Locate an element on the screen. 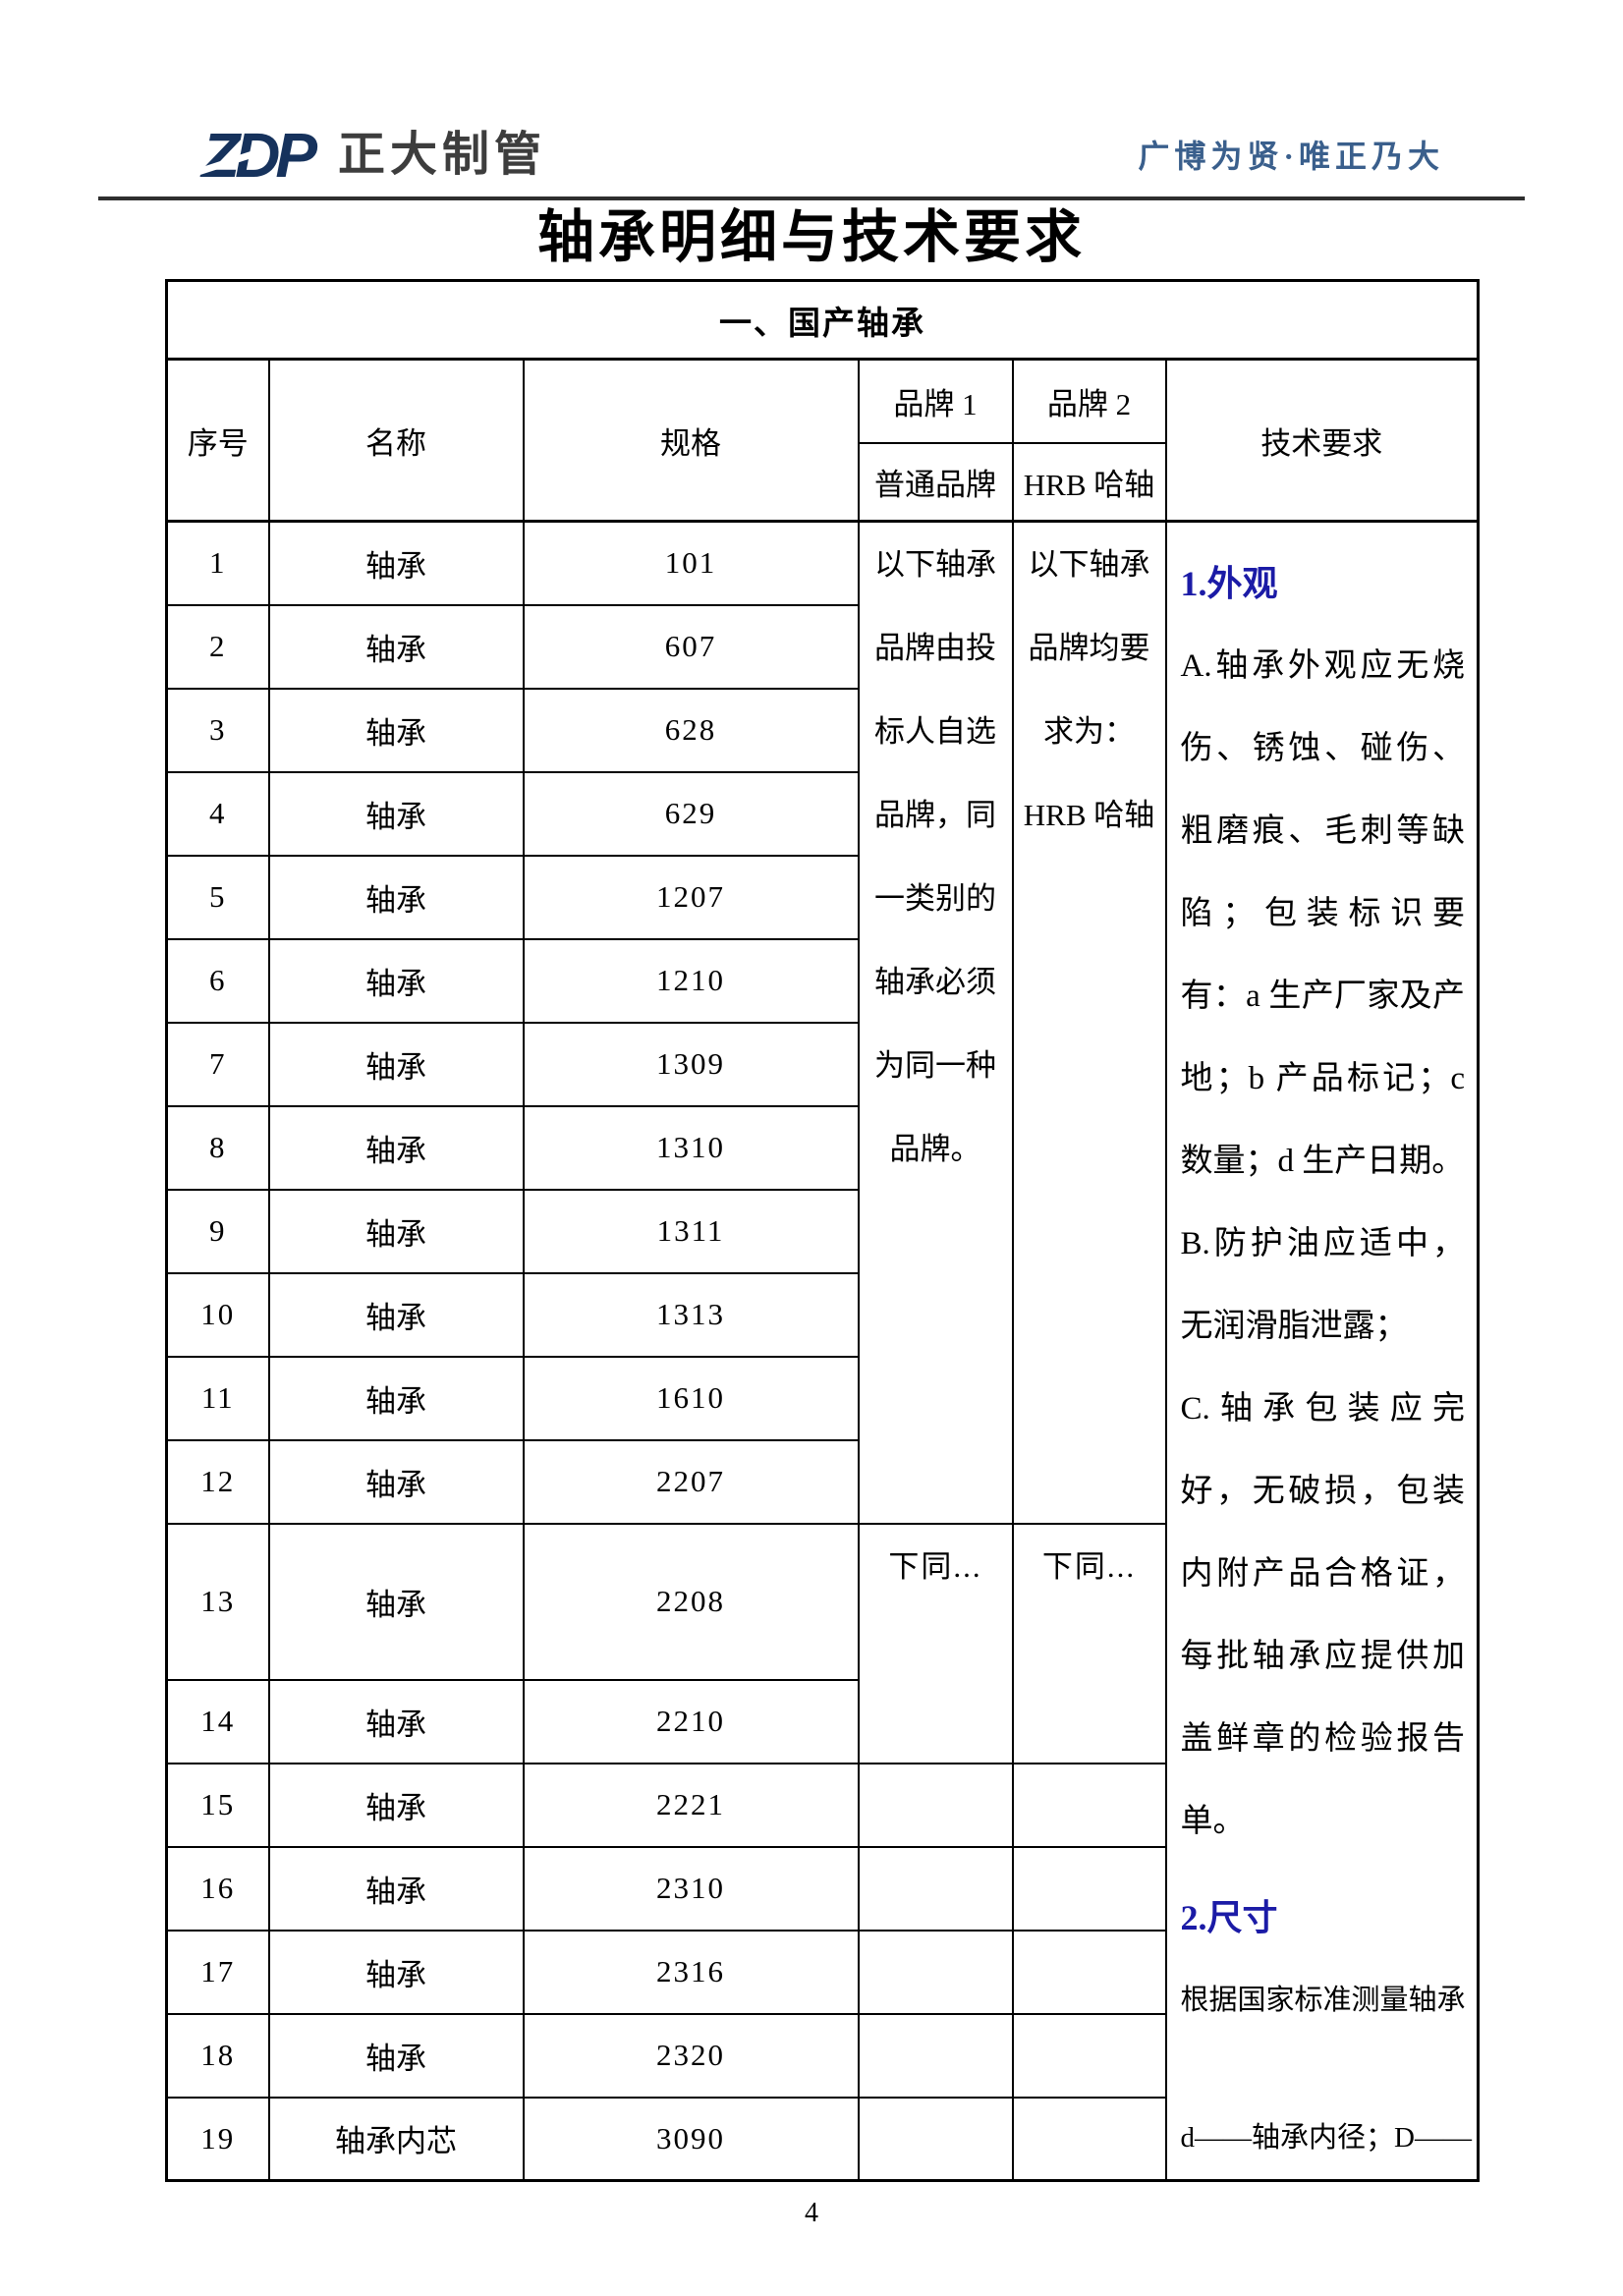 Image resolution: width=1623 pixels, height=2296 pixels. tech-paragraph-diameter: d——轴承内径；D—— is located at coordinates (1326, 2138).